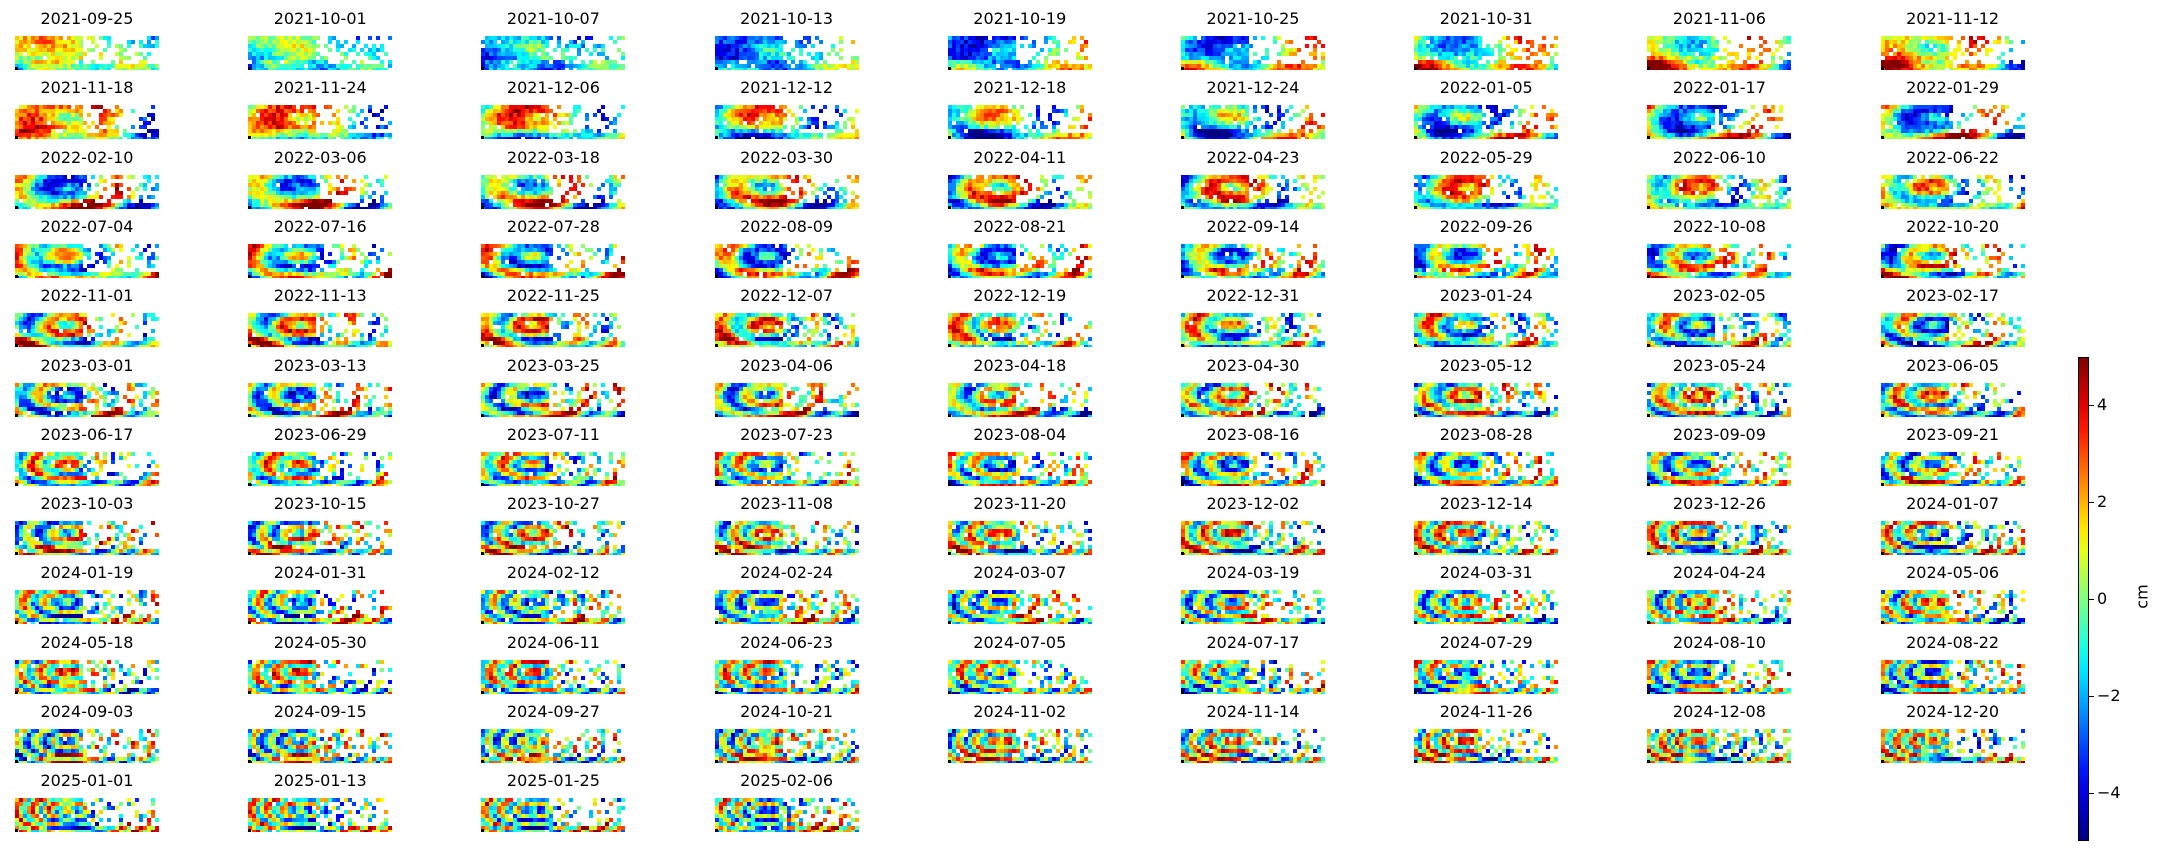  Describe the element at coordinates (553, 226) in the screenshot. I see `panel-title: 2022-07-28` at that location.